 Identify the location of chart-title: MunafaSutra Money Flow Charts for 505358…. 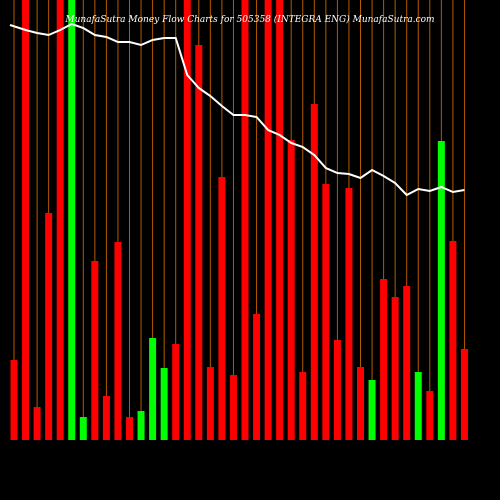
(249, 19).